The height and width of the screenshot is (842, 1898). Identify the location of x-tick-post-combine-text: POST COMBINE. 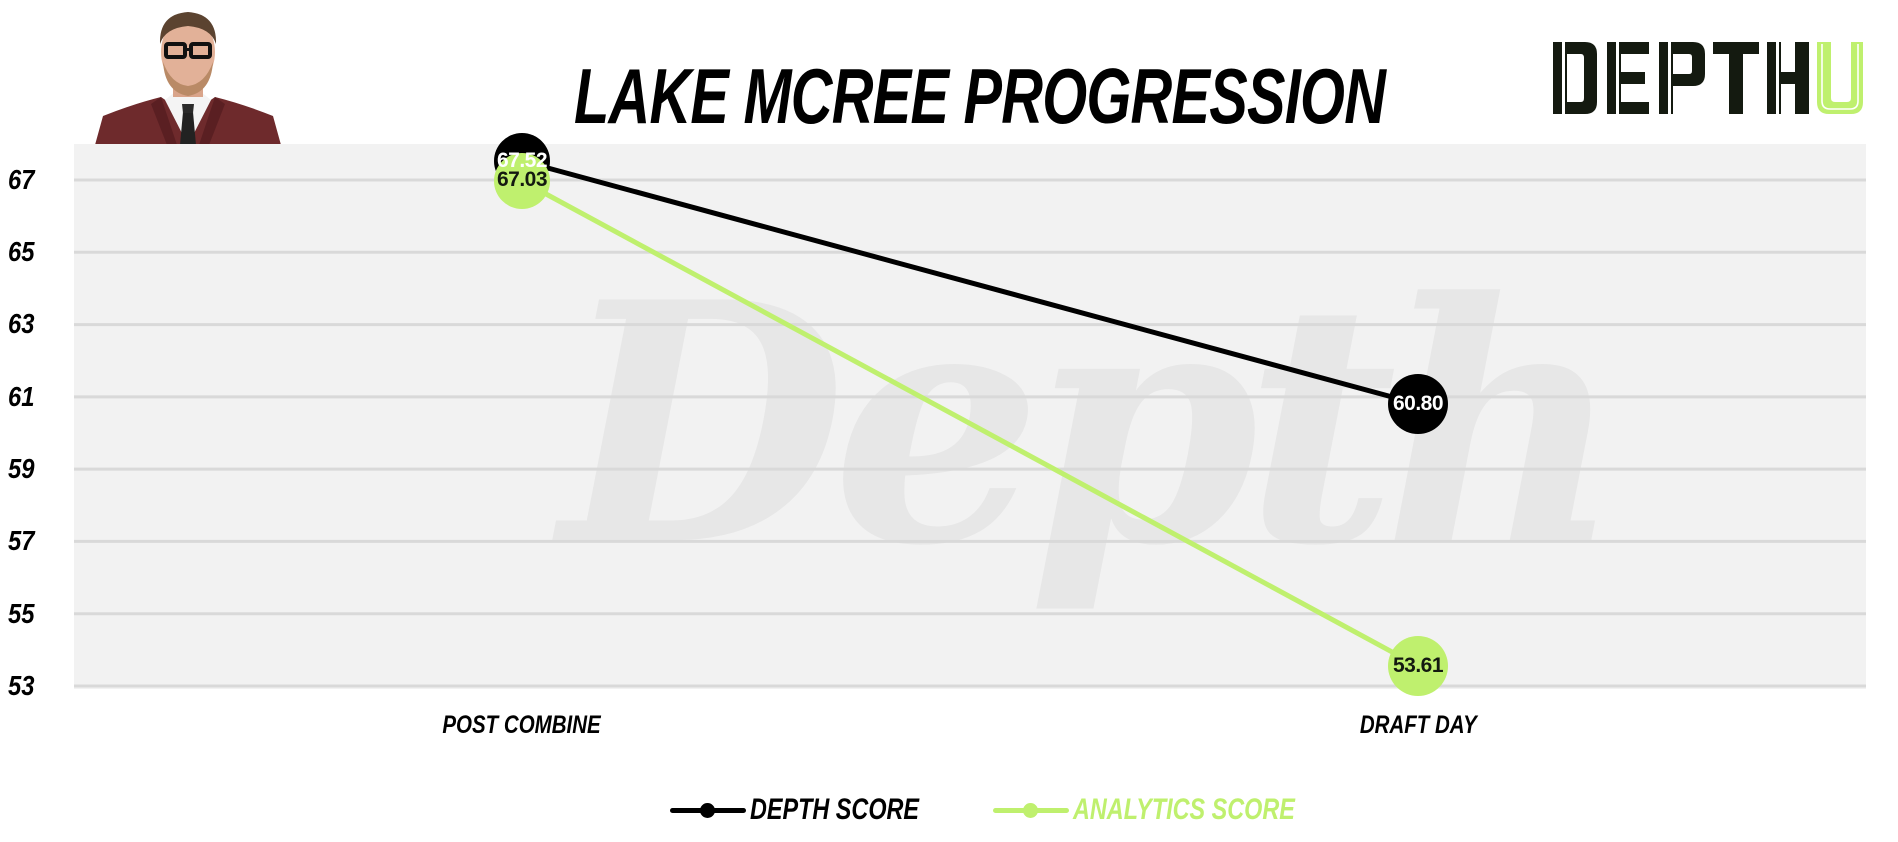
(522, 725).